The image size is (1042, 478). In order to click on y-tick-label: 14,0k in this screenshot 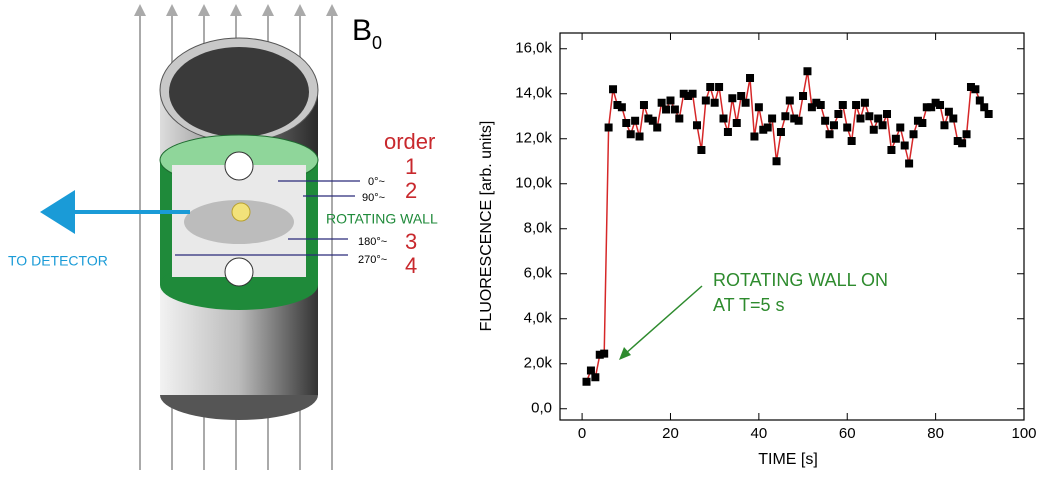, I will do `click(533, 93)`.